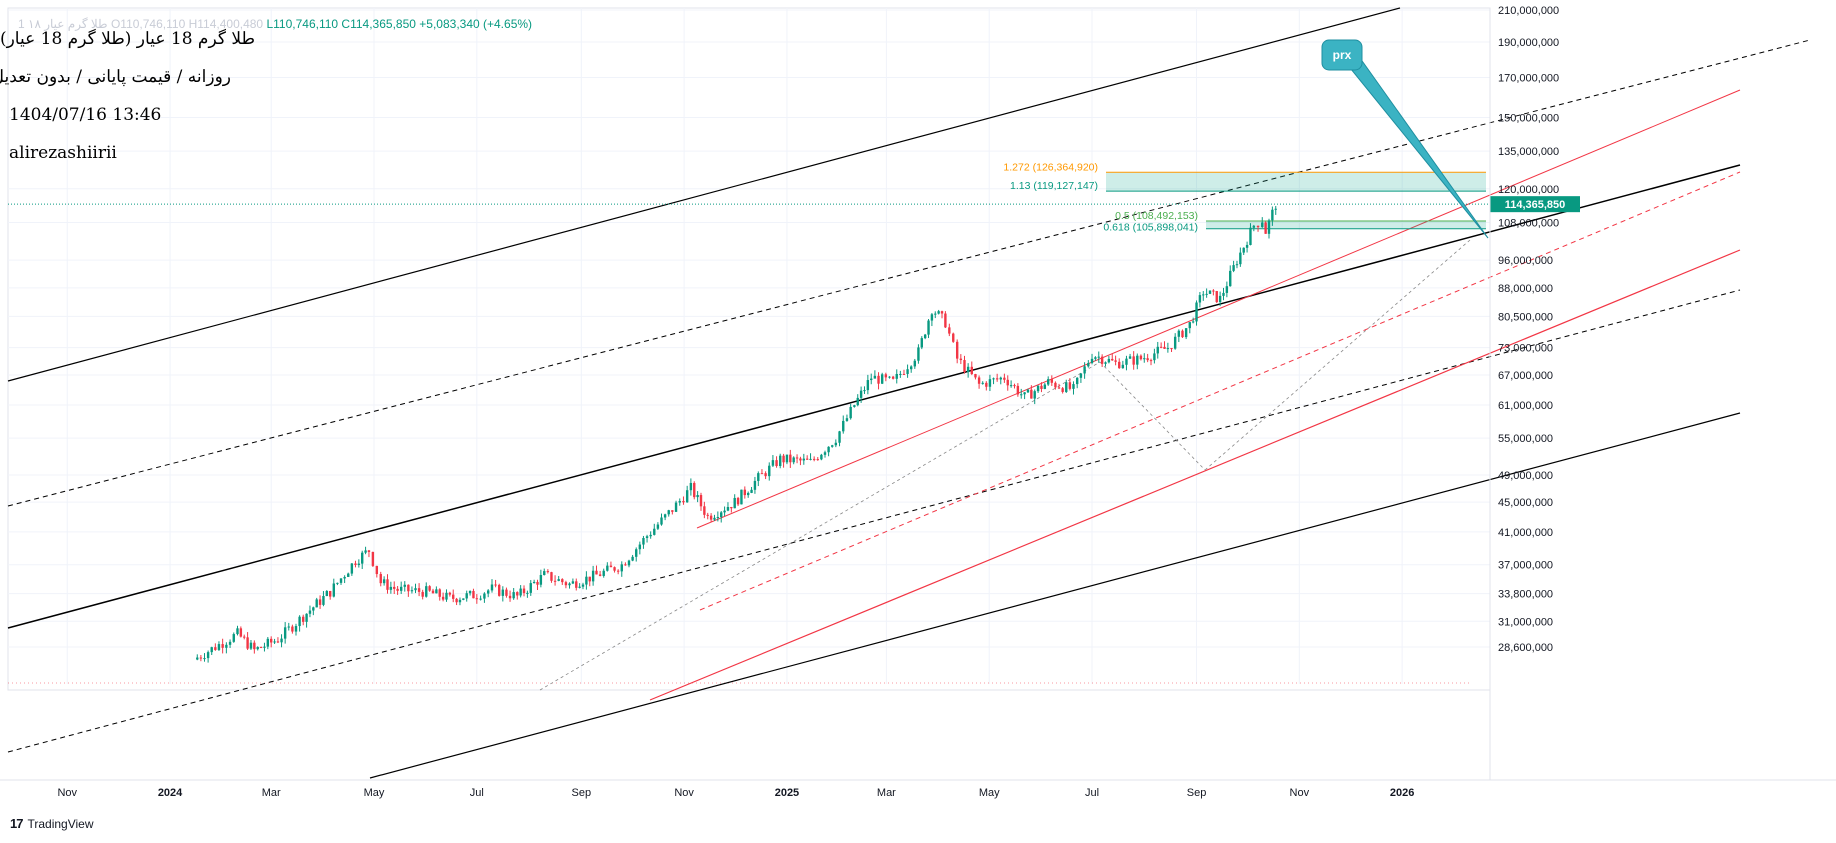  Describe the element at coordinates (127, 39) in the screenshot. I see `chart-title: طلا گرم 18 عیار (طلا گرم 18 عیار)` at that location.